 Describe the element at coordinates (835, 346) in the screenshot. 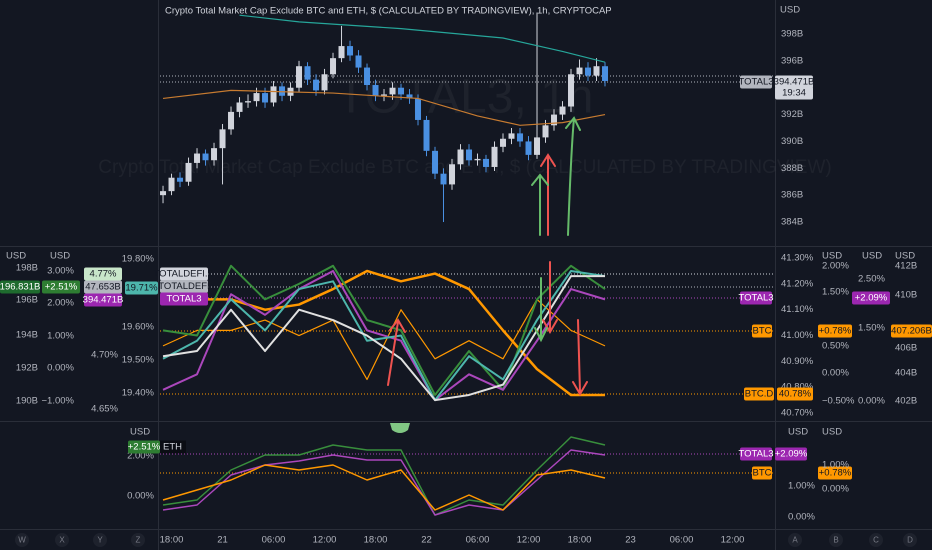

I see `scale-tick-label: 0.50%` at that location.